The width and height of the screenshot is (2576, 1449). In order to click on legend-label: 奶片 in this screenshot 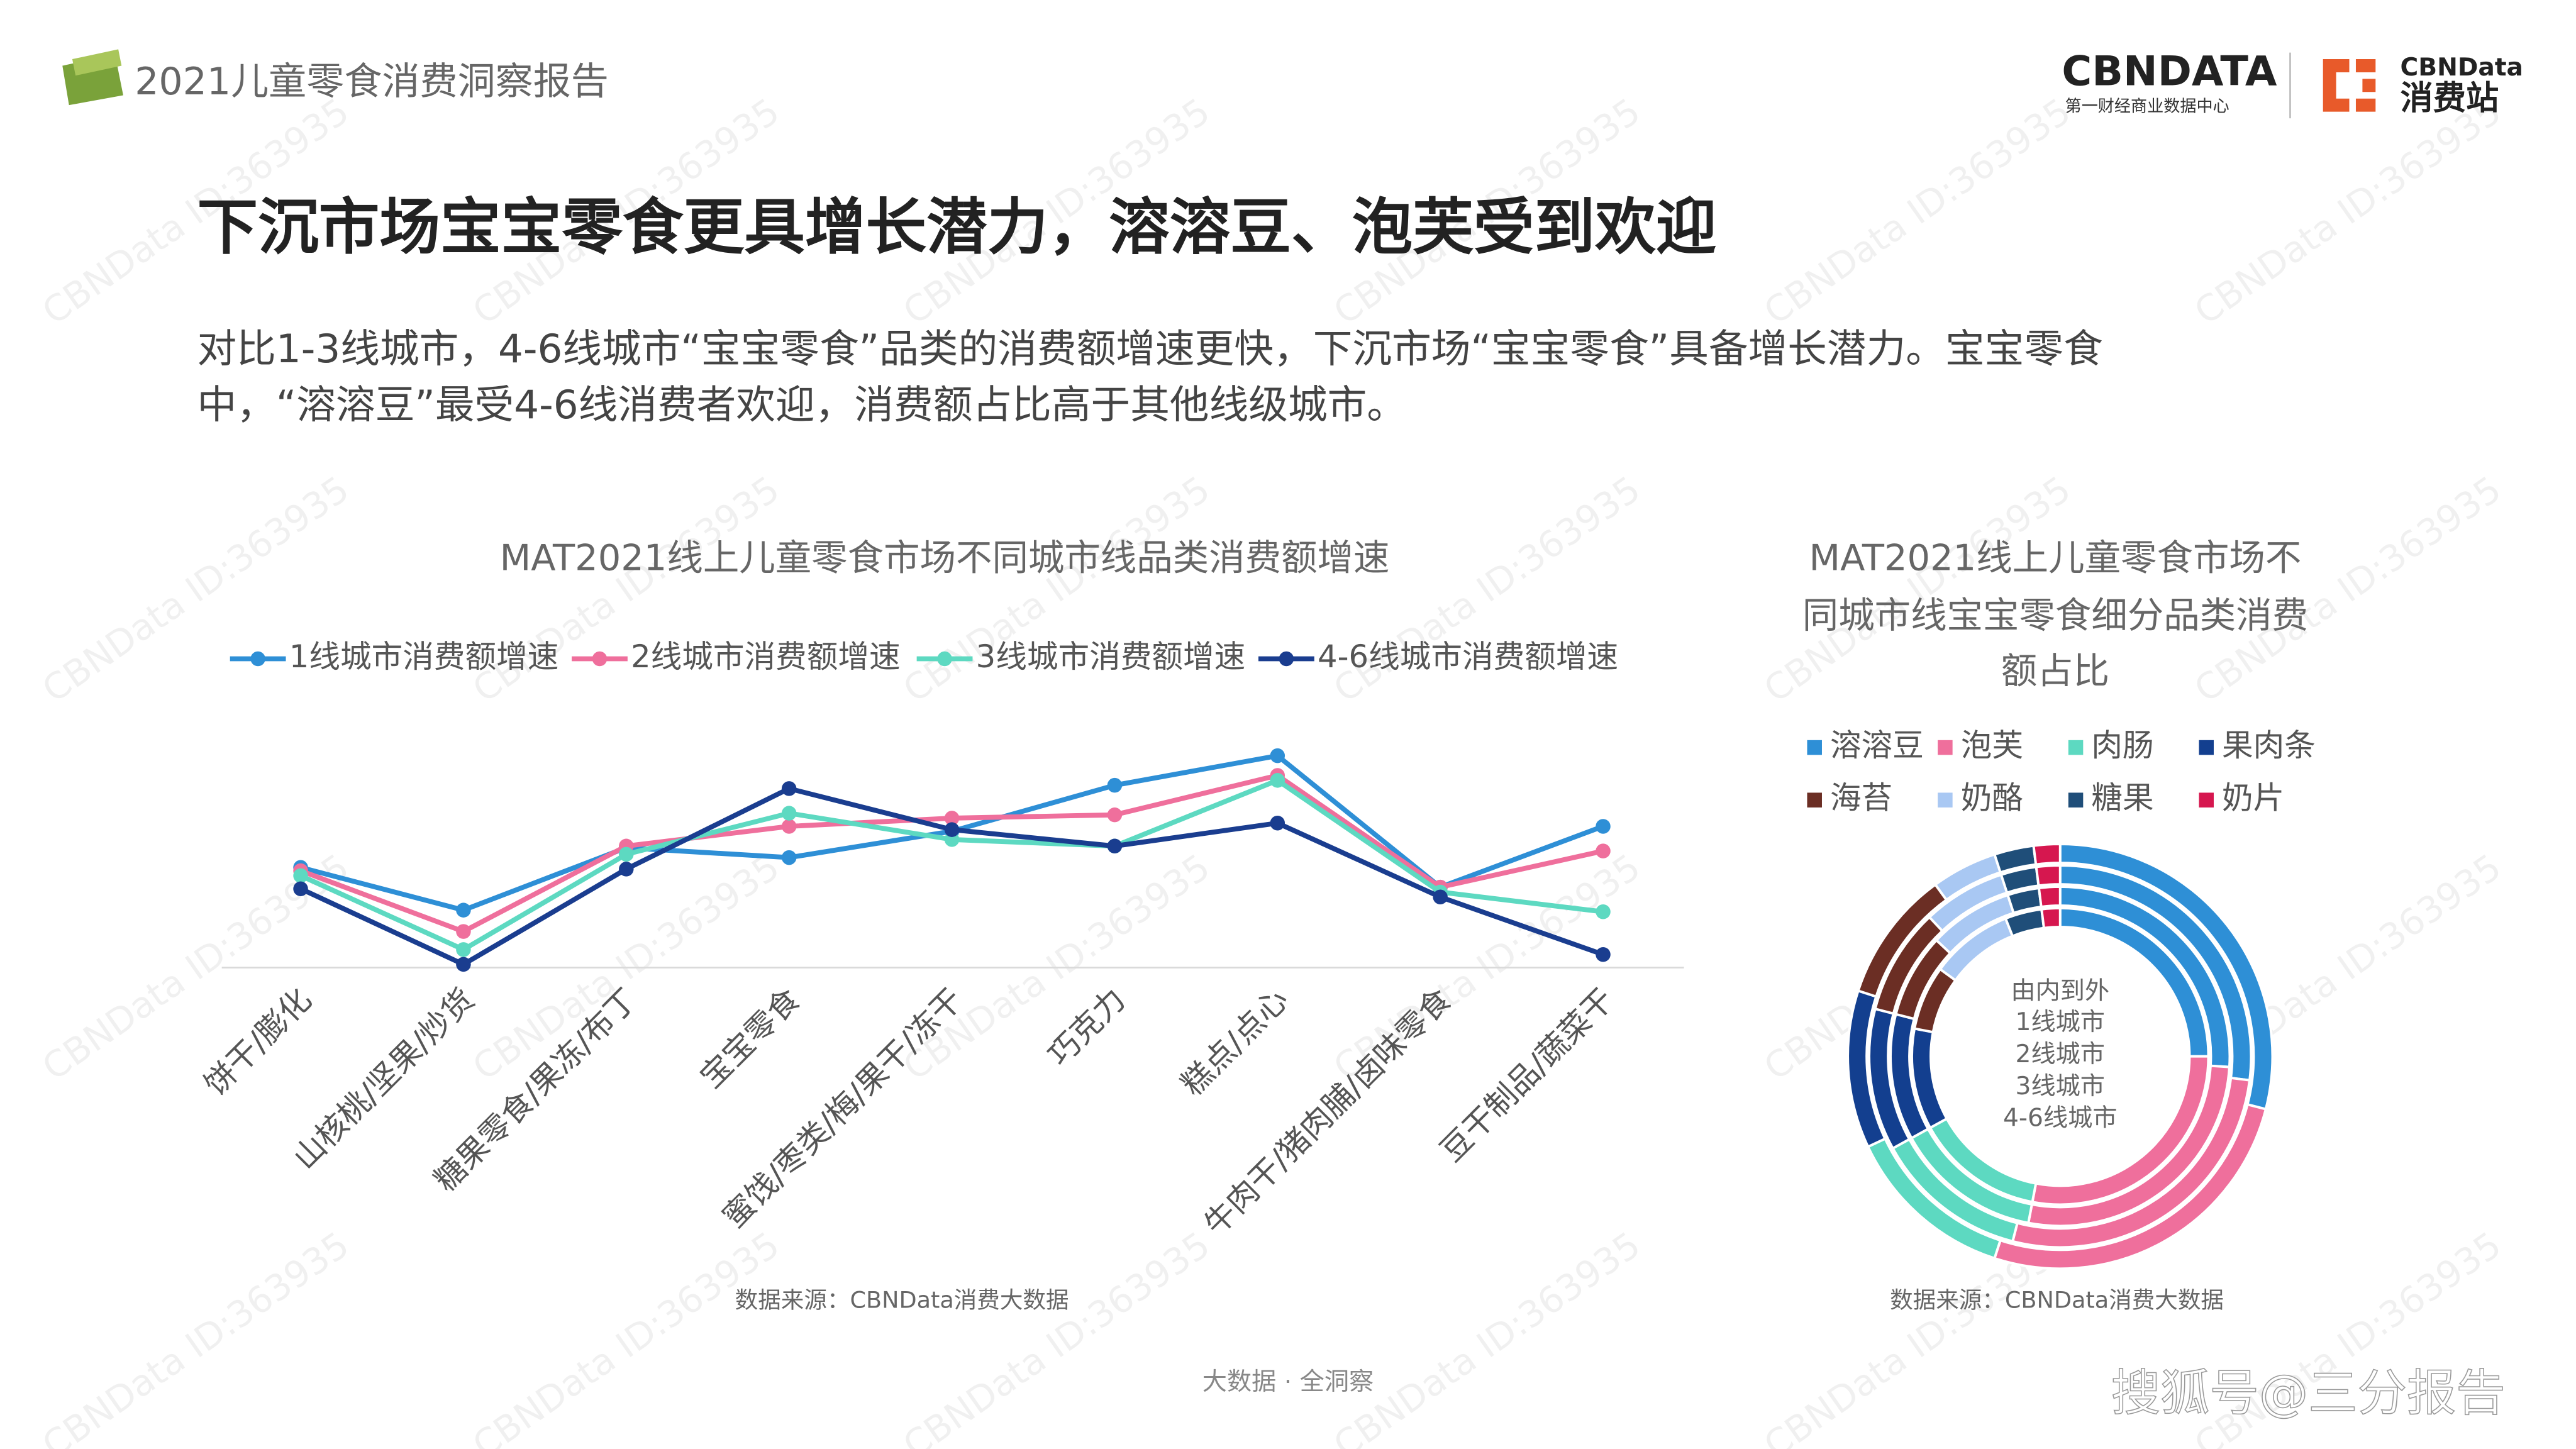, I will do `click(2253, 798)`.